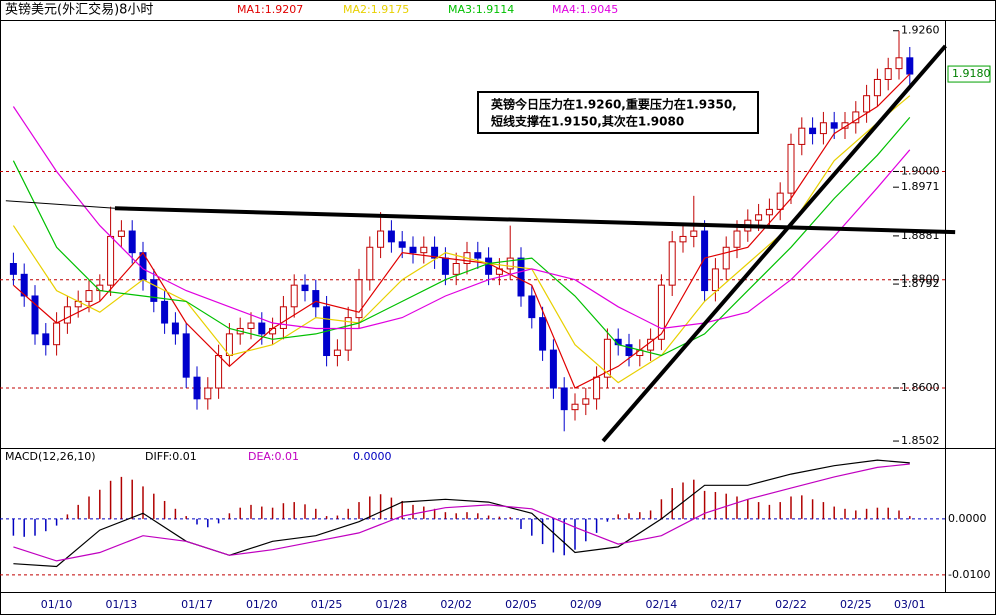  Describe the element at coordinates (376, 9) in the screenshot. I see `legend-entry: MA2:1.9175` at that location.